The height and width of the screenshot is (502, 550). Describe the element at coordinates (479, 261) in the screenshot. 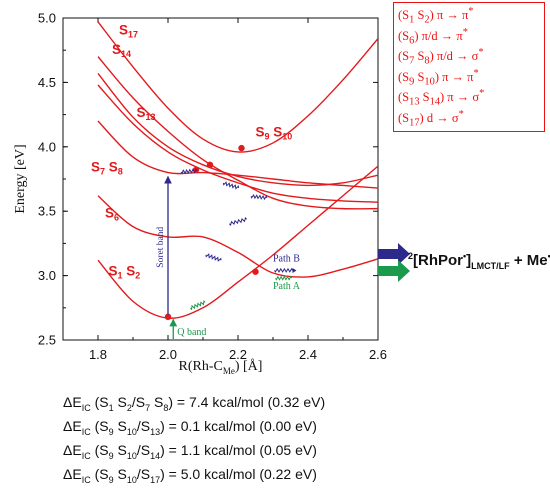

I see `product-label: 2[RhPor•]LMCT/LF + Me•` at that location.